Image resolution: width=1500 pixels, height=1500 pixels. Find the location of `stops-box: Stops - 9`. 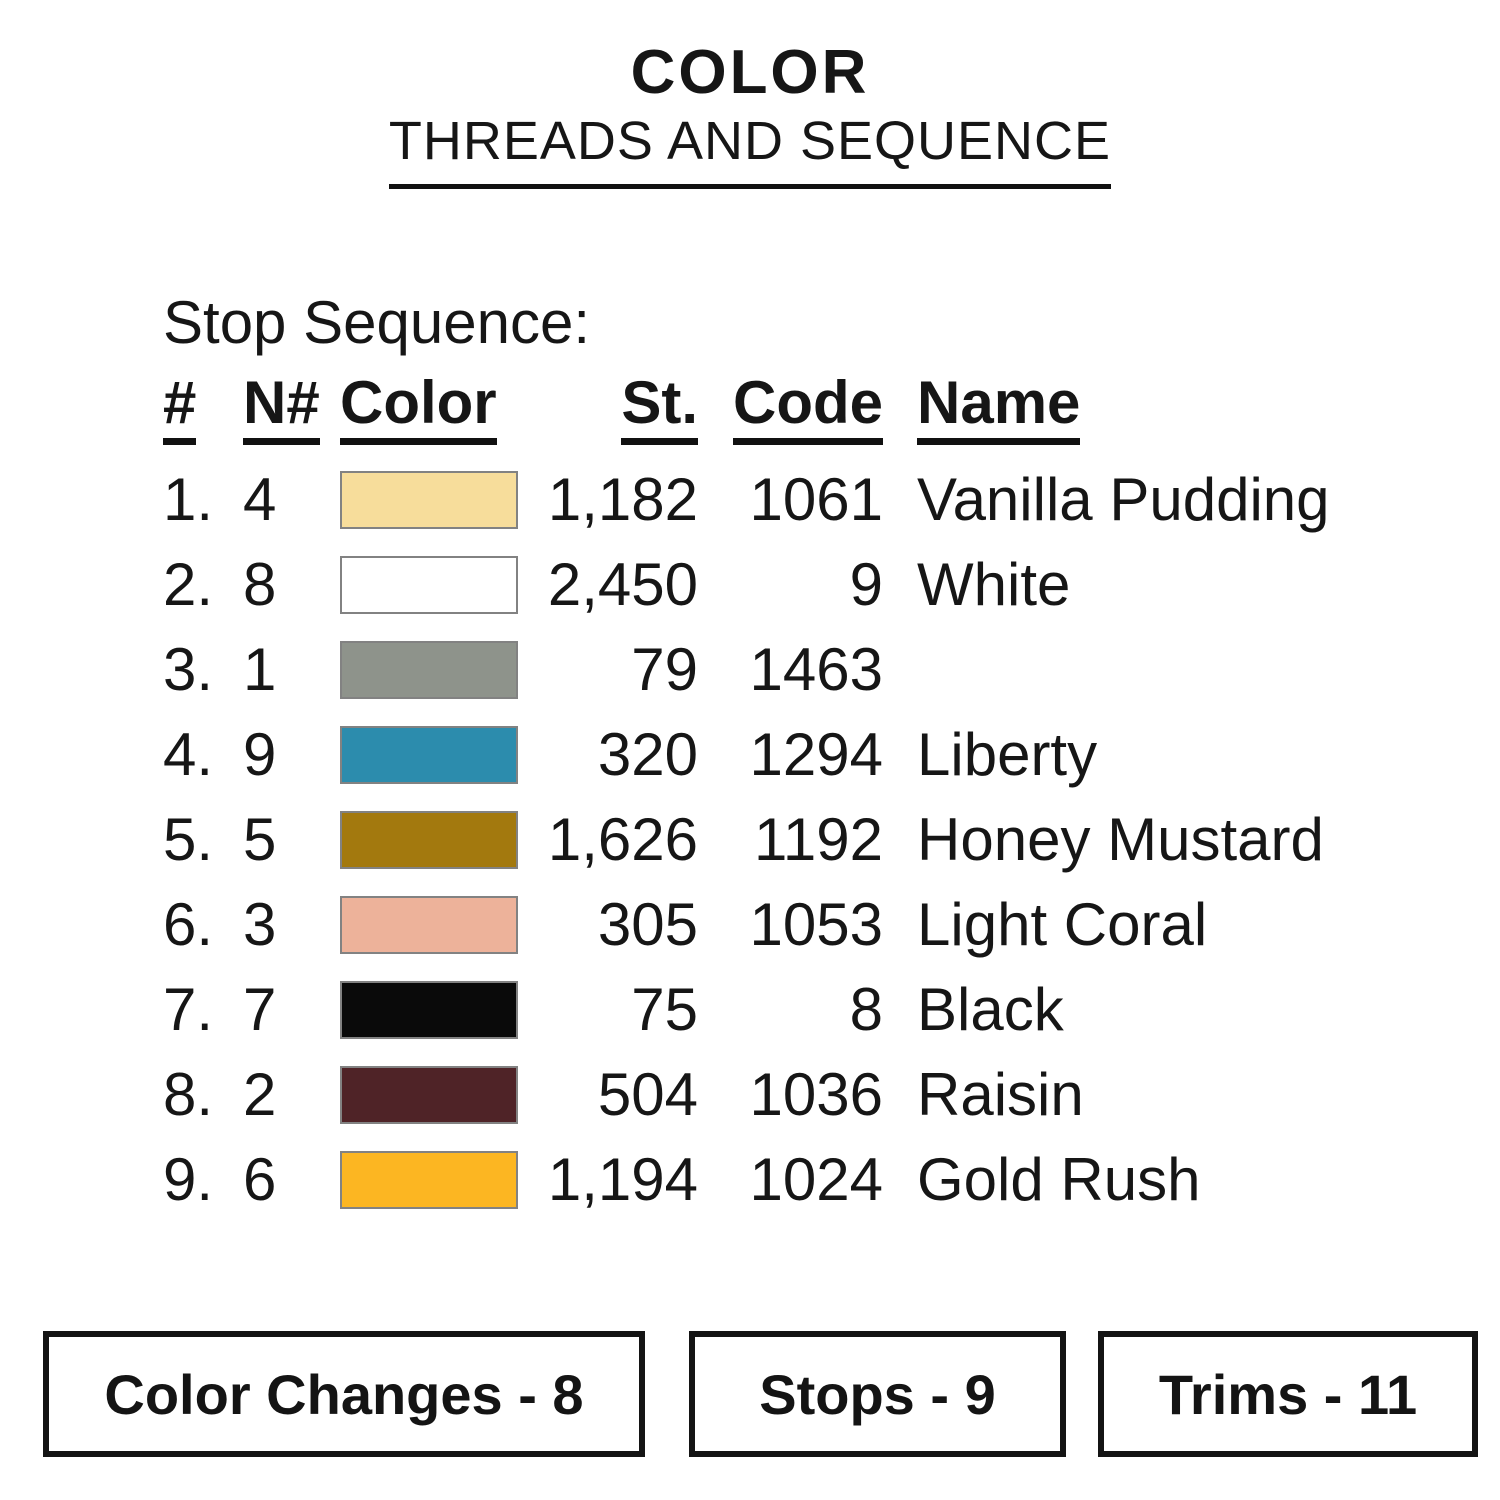

stops-box: Stops - 9 is located at coordinates (877, 1394).